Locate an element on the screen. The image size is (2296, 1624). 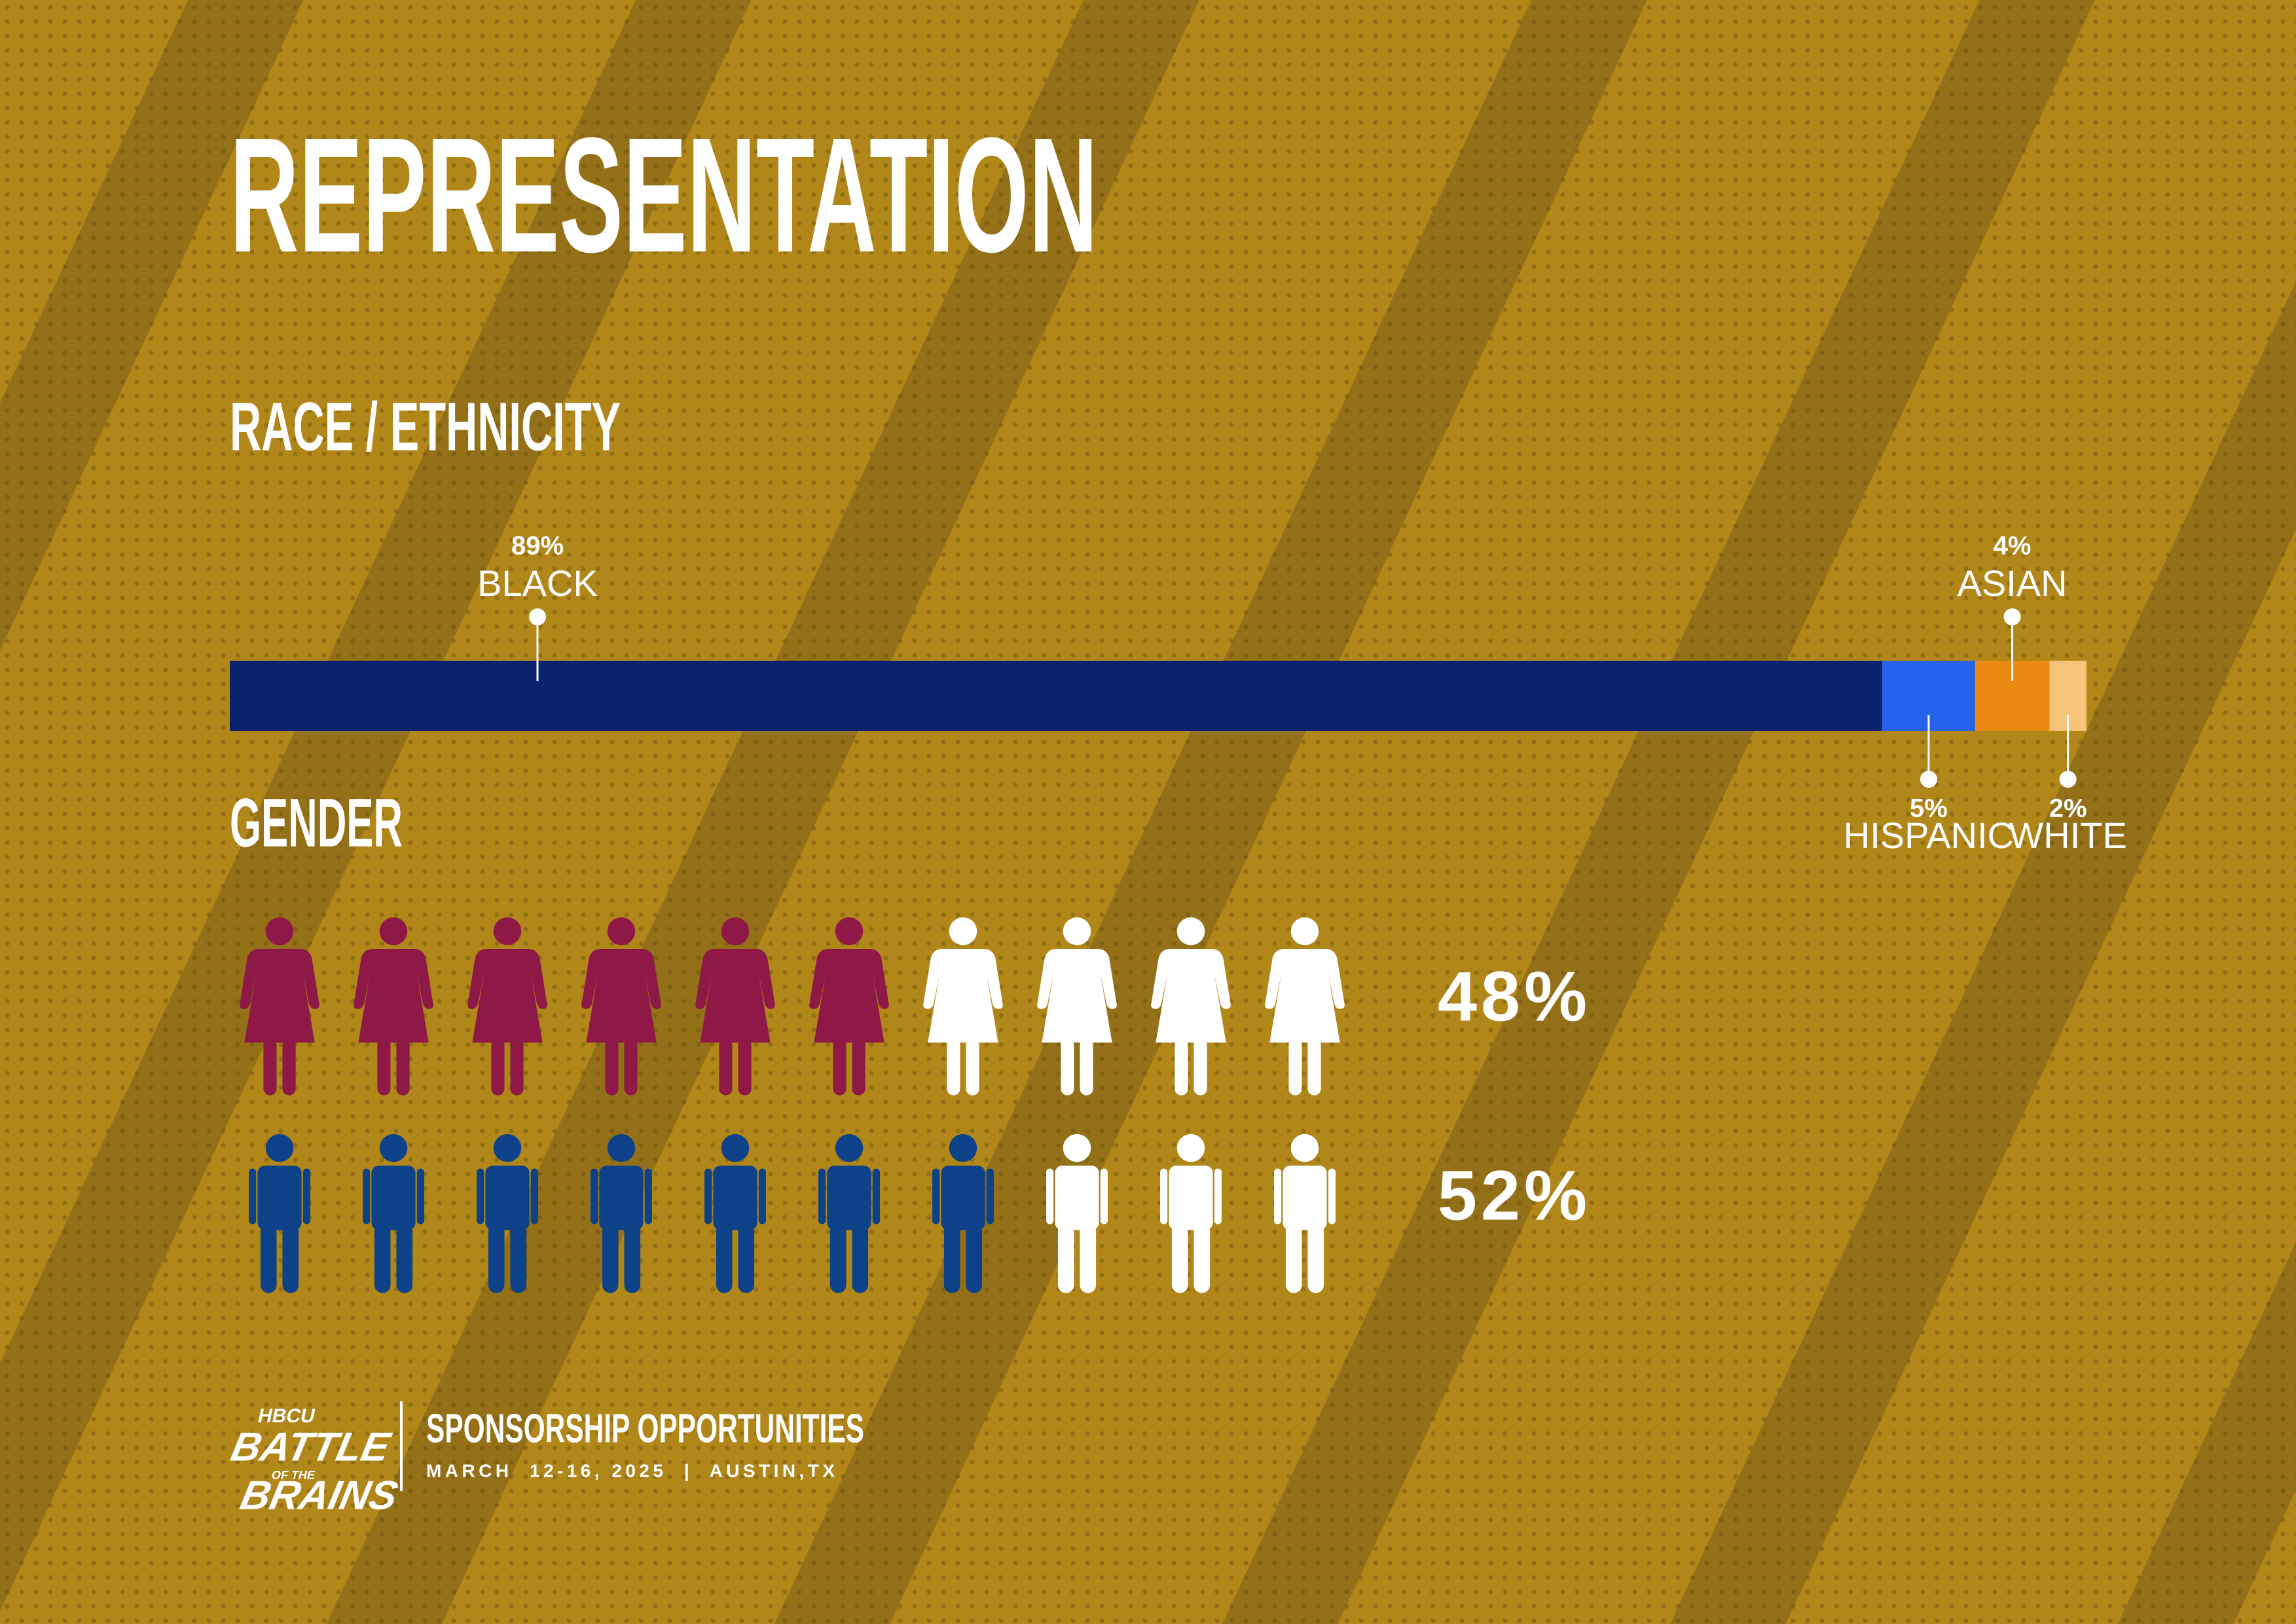
value-label: 52% is located at coordinates (1514, 1195).